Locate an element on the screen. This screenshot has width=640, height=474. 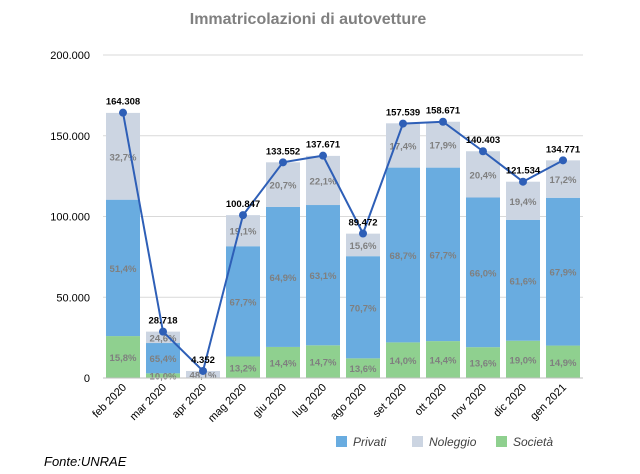
segment-label: 17,9% is located at coordinates (443, 146).